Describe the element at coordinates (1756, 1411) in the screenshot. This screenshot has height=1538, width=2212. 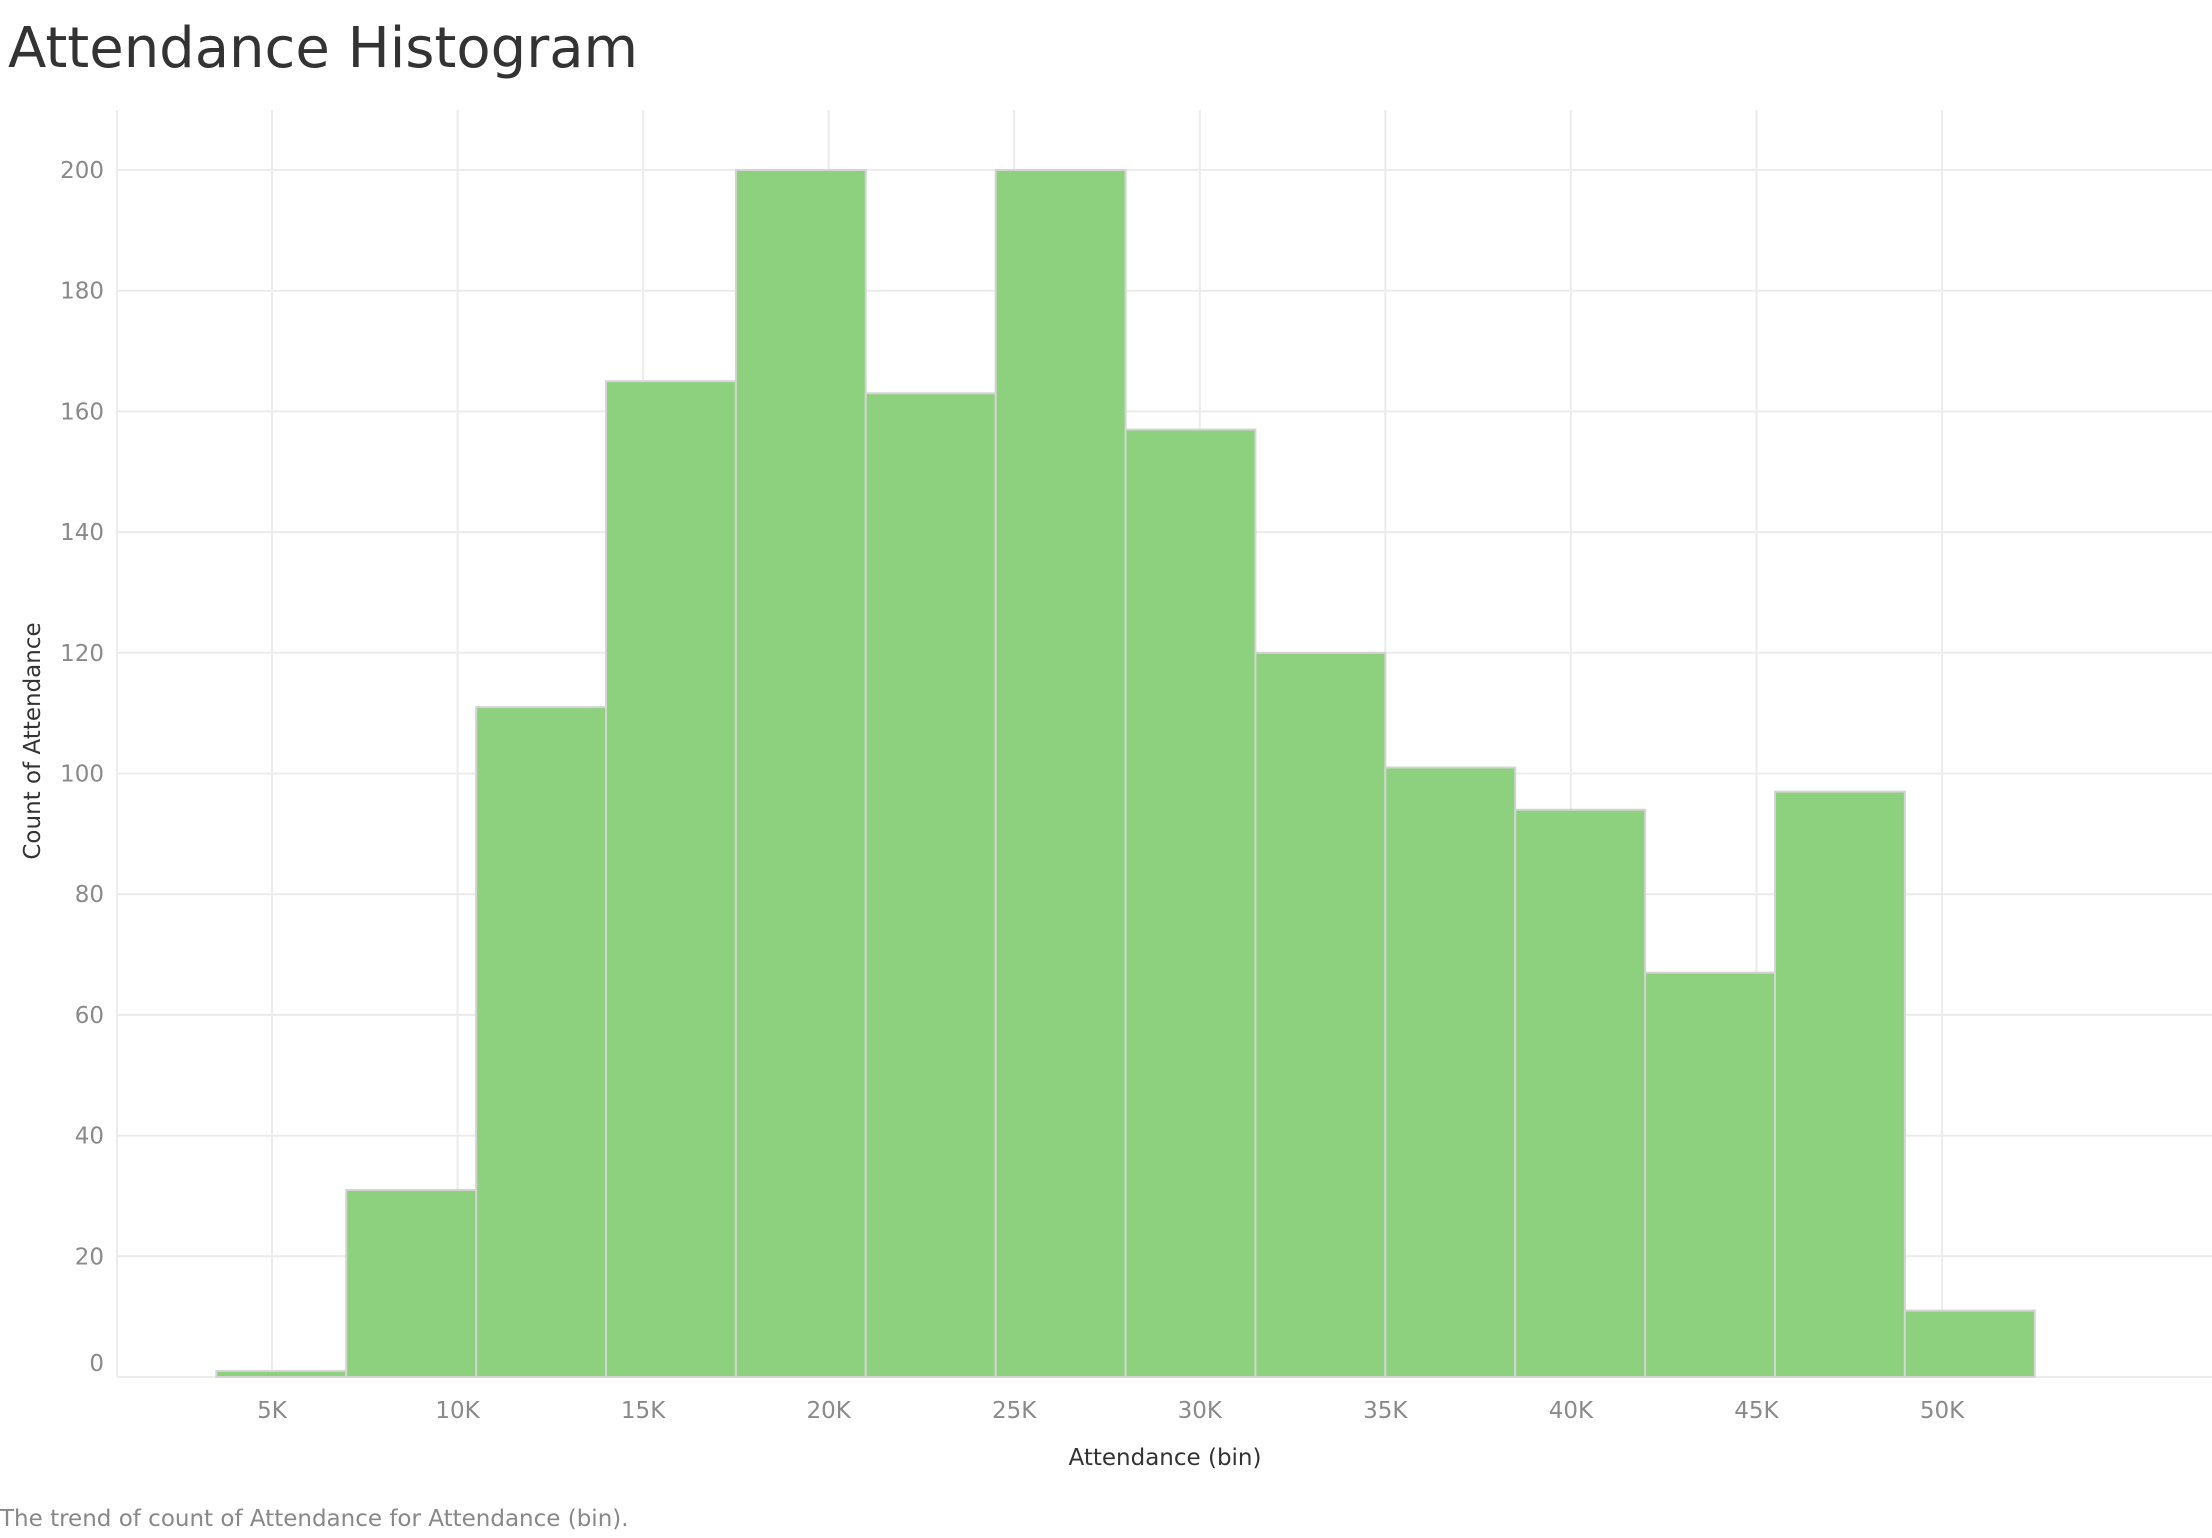
I see `x-tick-label: 45K` at that location.